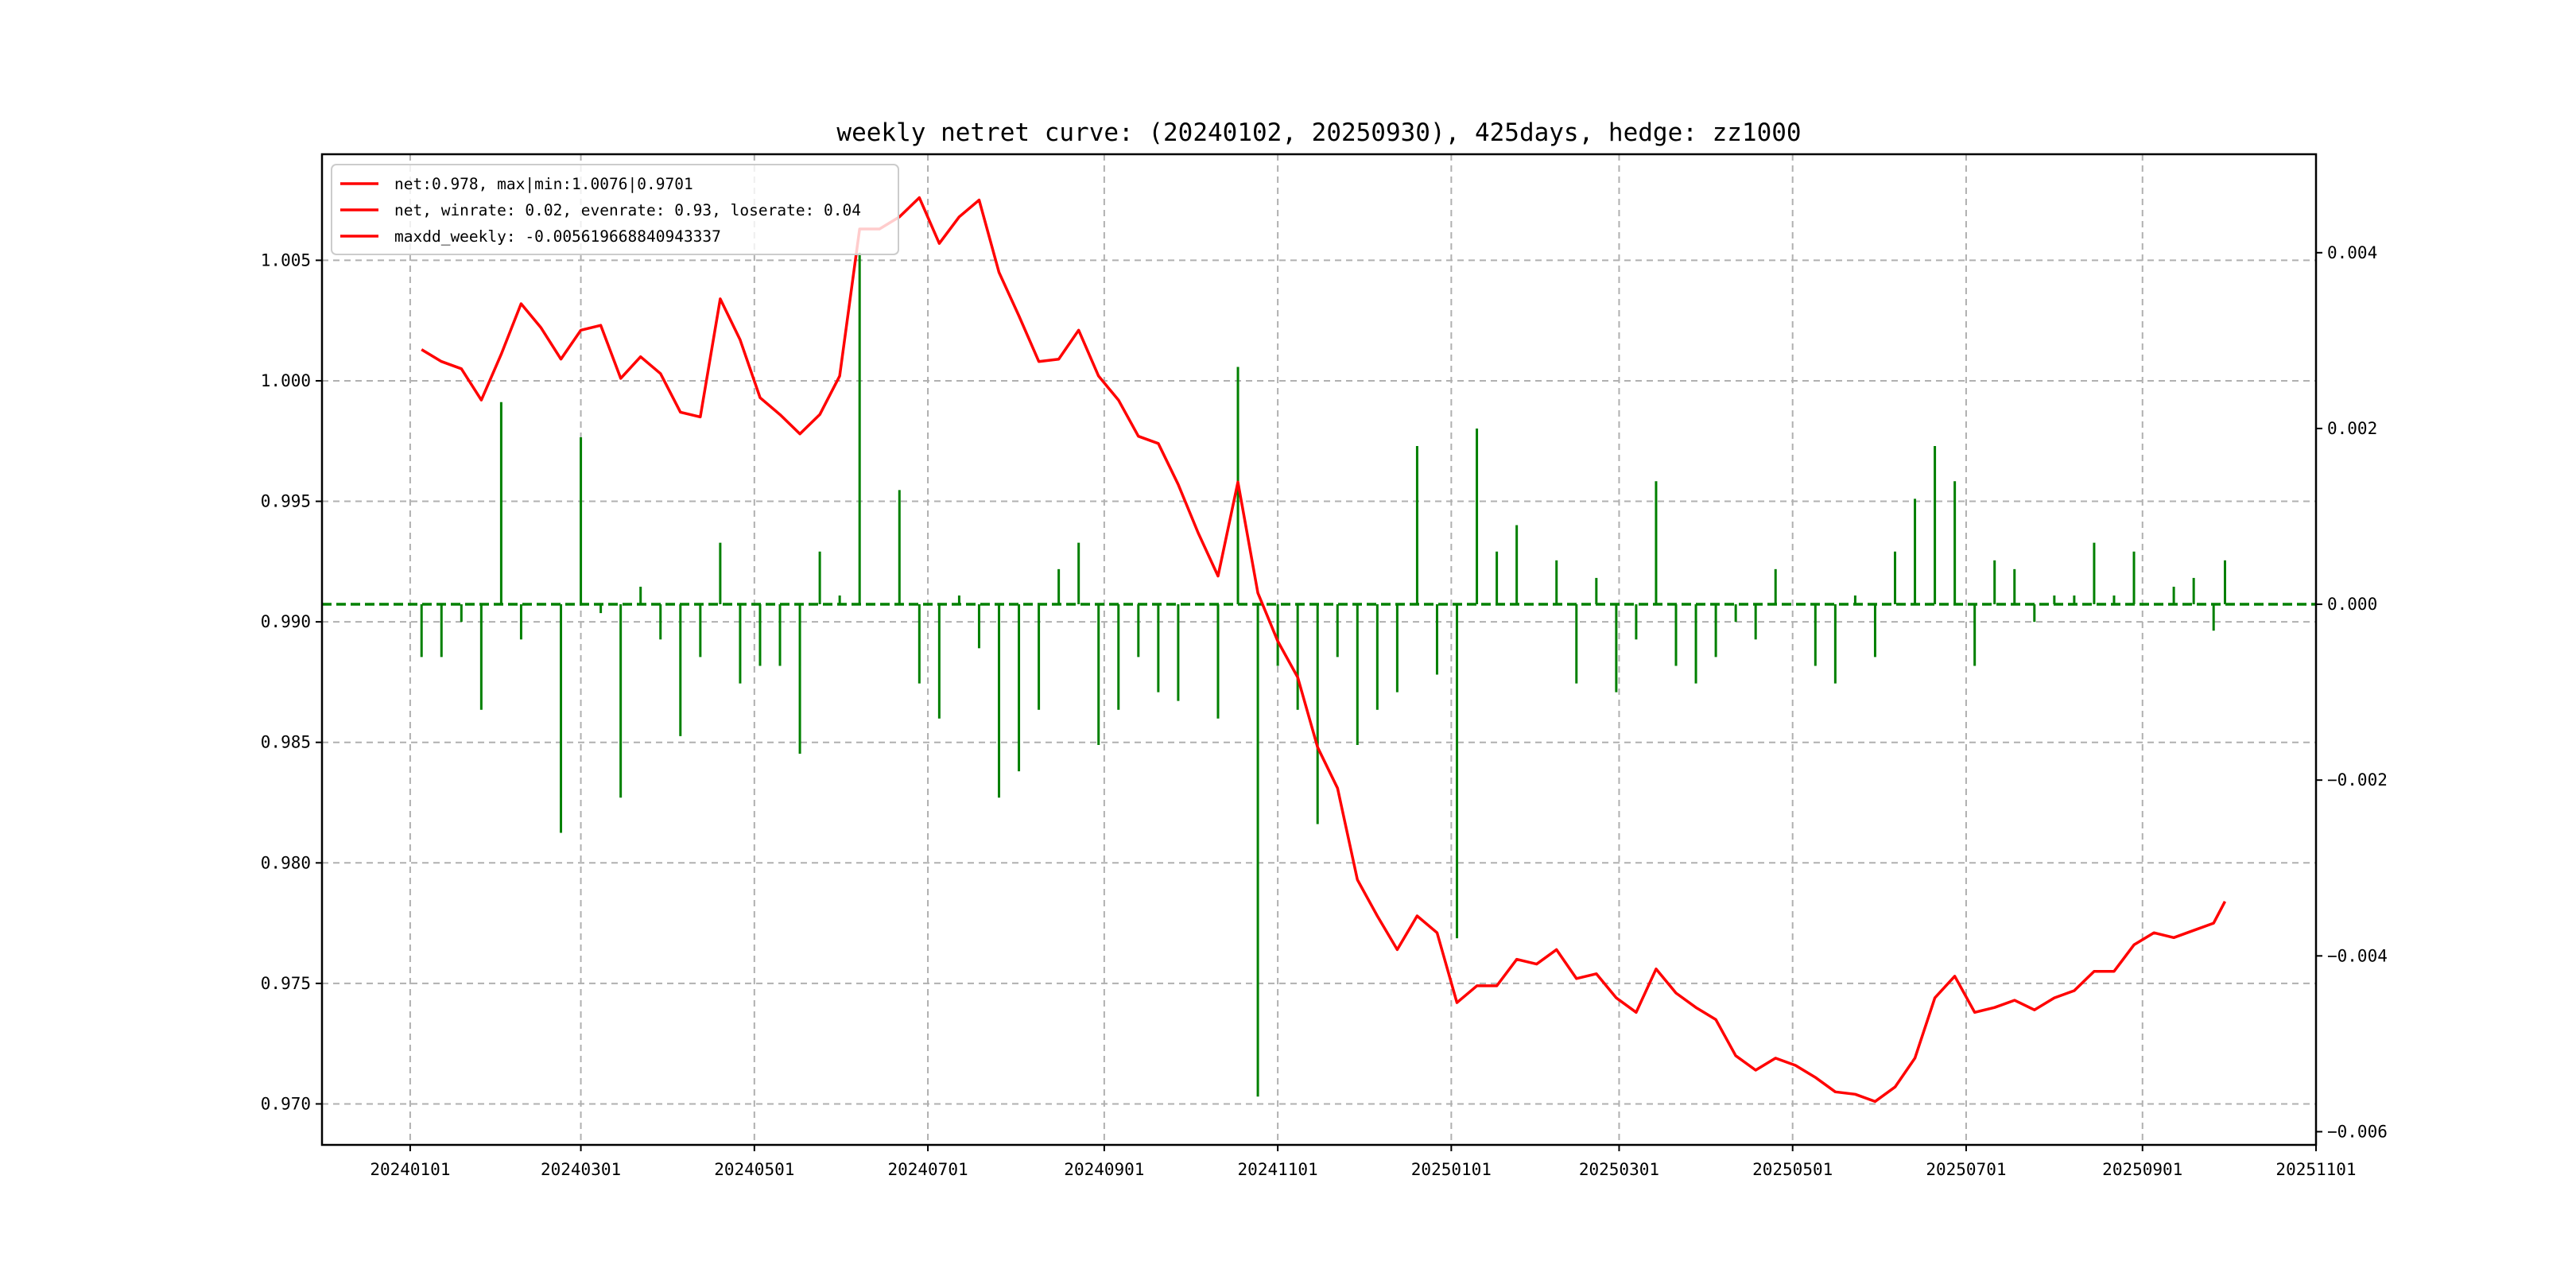  Describe the element at coordinates (1619, 1169) in the screenshot. I see `x-tick-label: 20250301` at that location.